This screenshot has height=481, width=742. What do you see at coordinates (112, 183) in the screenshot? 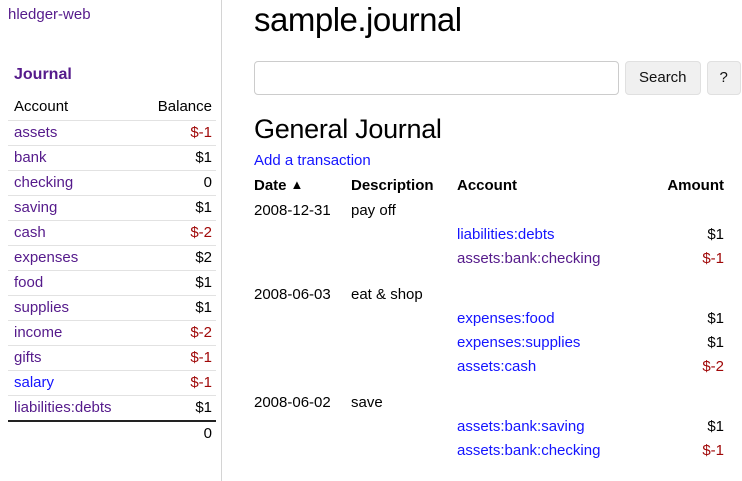
I see `account-row: checking 0` at bounding box center [112, 183].